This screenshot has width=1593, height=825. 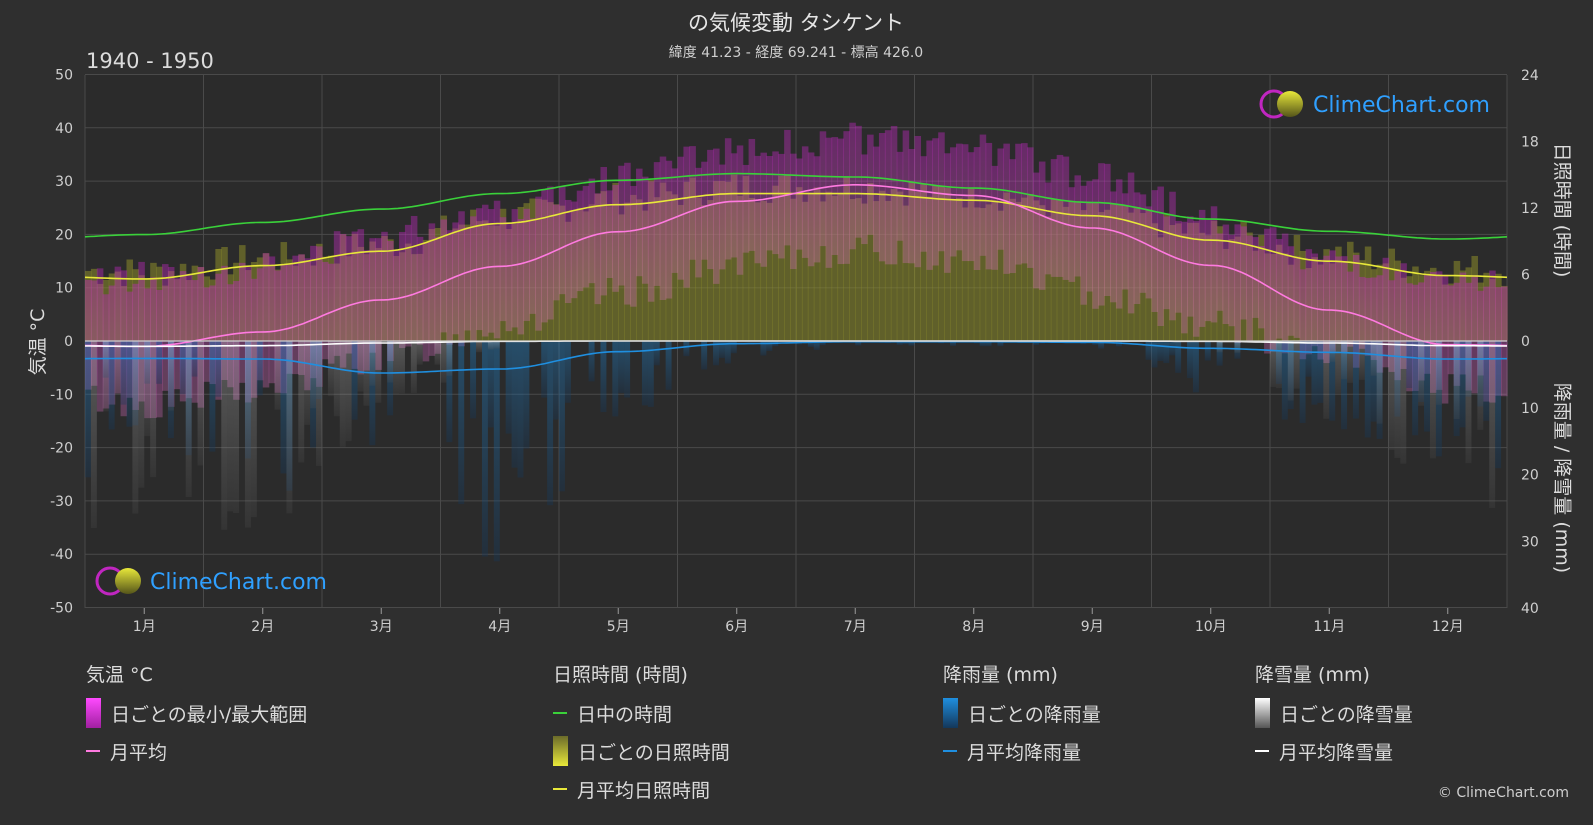 I want to click on rain-daily-swatch, so click(x=950, y=713).